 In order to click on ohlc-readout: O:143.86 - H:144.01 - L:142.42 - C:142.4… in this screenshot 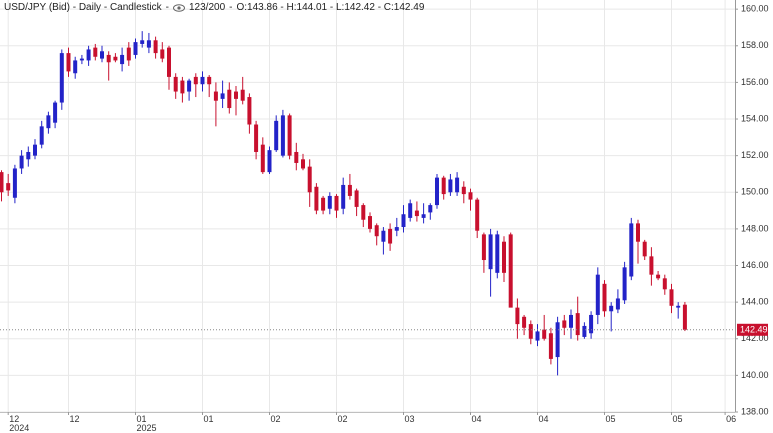, I will do `click(330, 7)`.